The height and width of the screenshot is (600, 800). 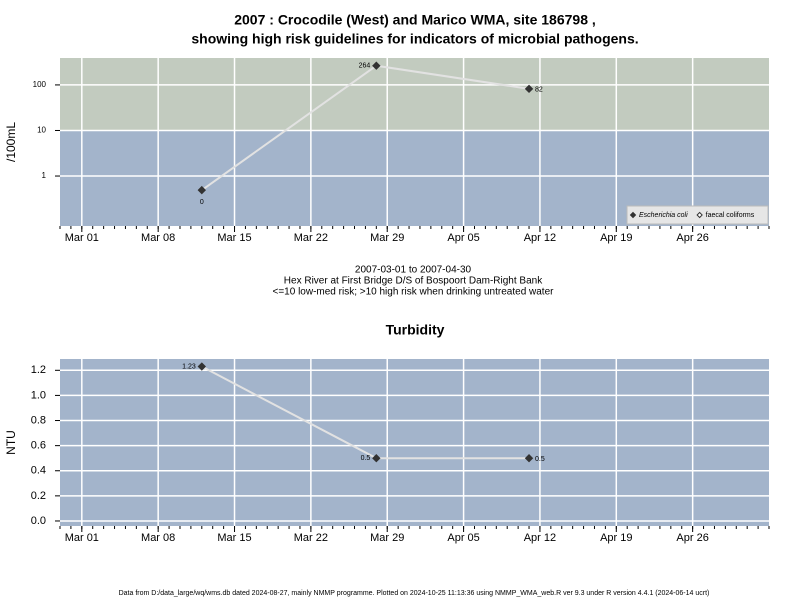 What do you see at coordinates (539, 90) in the screenshot?
I see `data-label: 82` at bounding box center [539, 90].